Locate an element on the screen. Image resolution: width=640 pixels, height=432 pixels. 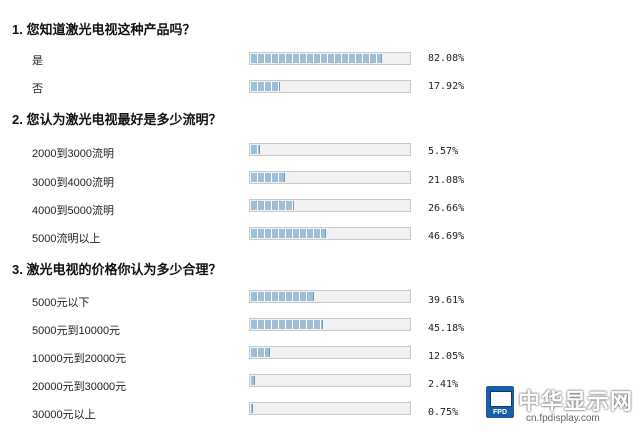
percent-value: 39.61% is located at coordinates (446, 300).